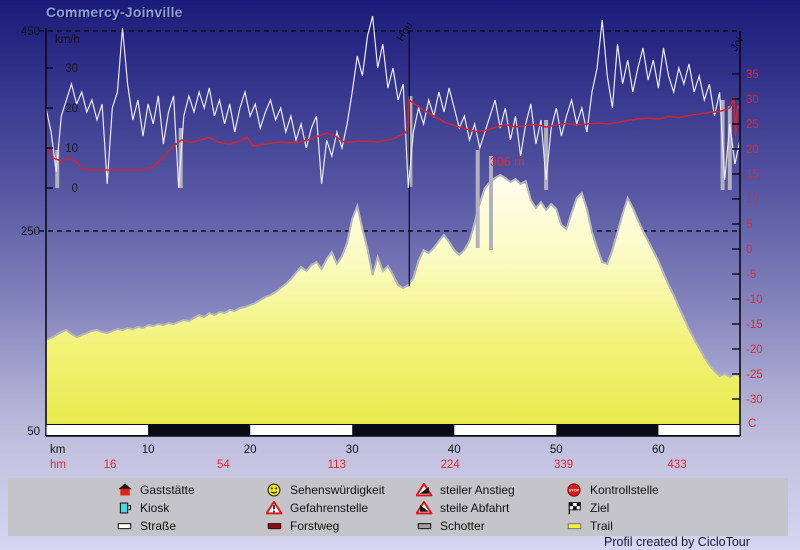  What do you see at coordinates (329, 508) in the screenshot?
I see `legend-label: Gefahrenstelle` at bounding box center [329, 508].